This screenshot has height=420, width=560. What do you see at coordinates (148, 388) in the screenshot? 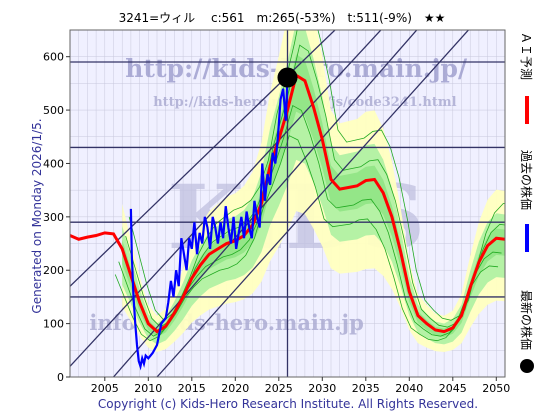
I see `x-tick-label: 2010` at bounding box center [148, 388].